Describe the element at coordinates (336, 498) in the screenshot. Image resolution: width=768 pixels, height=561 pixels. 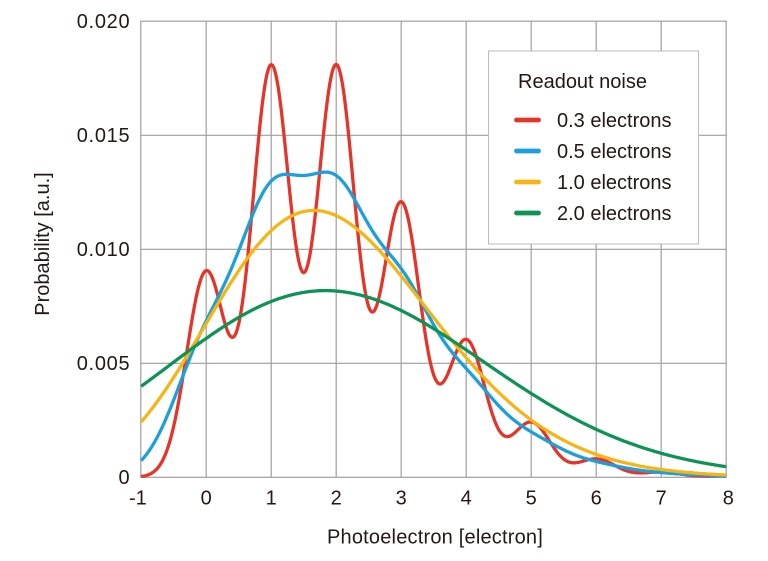
I see `svg-text: 2` at that location.